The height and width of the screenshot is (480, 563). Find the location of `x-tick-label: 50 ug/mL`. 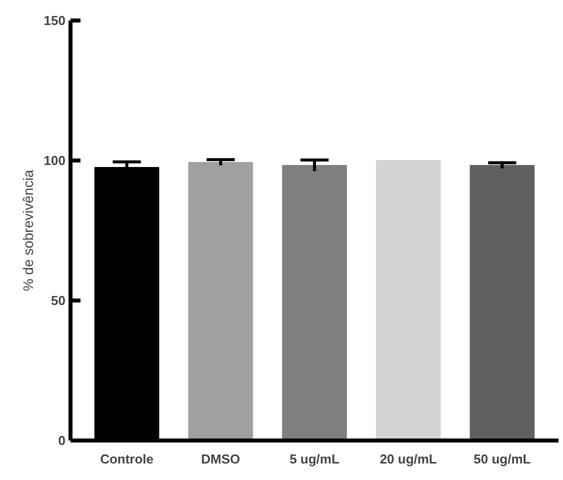

x-tick-label: 50 ug/mL is located at coordinates (502, 459).